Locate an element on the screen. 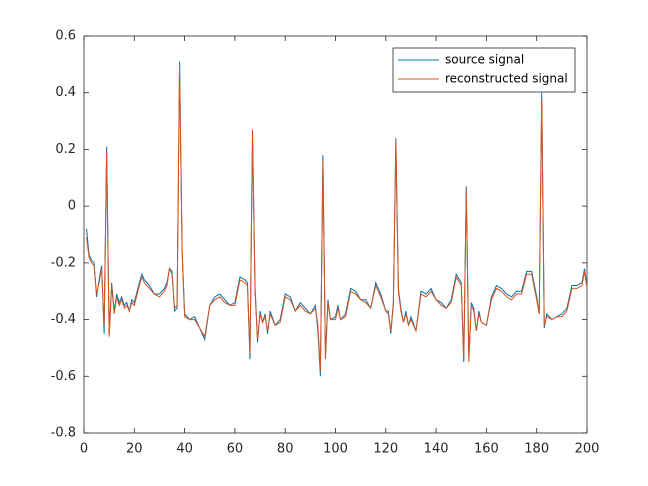  x-tick-label: 180 is located at coordinates (536, 449).